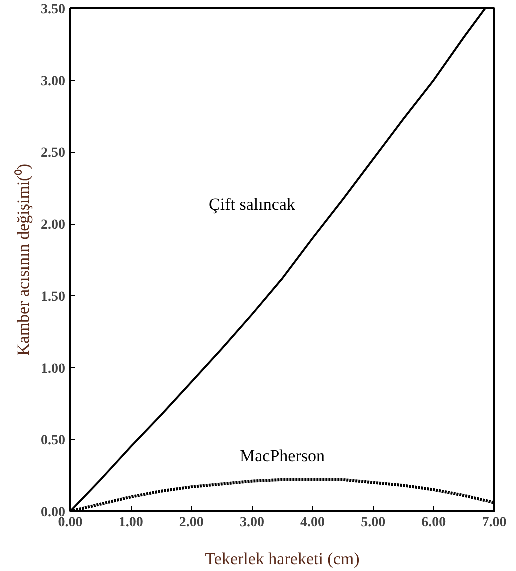 This screenshot has width=516, height=571. Describe the element at coordinates (282, 559) in the screenshot. I see `x-axis-title: Tekerlek hareketi (cm)` at that location.